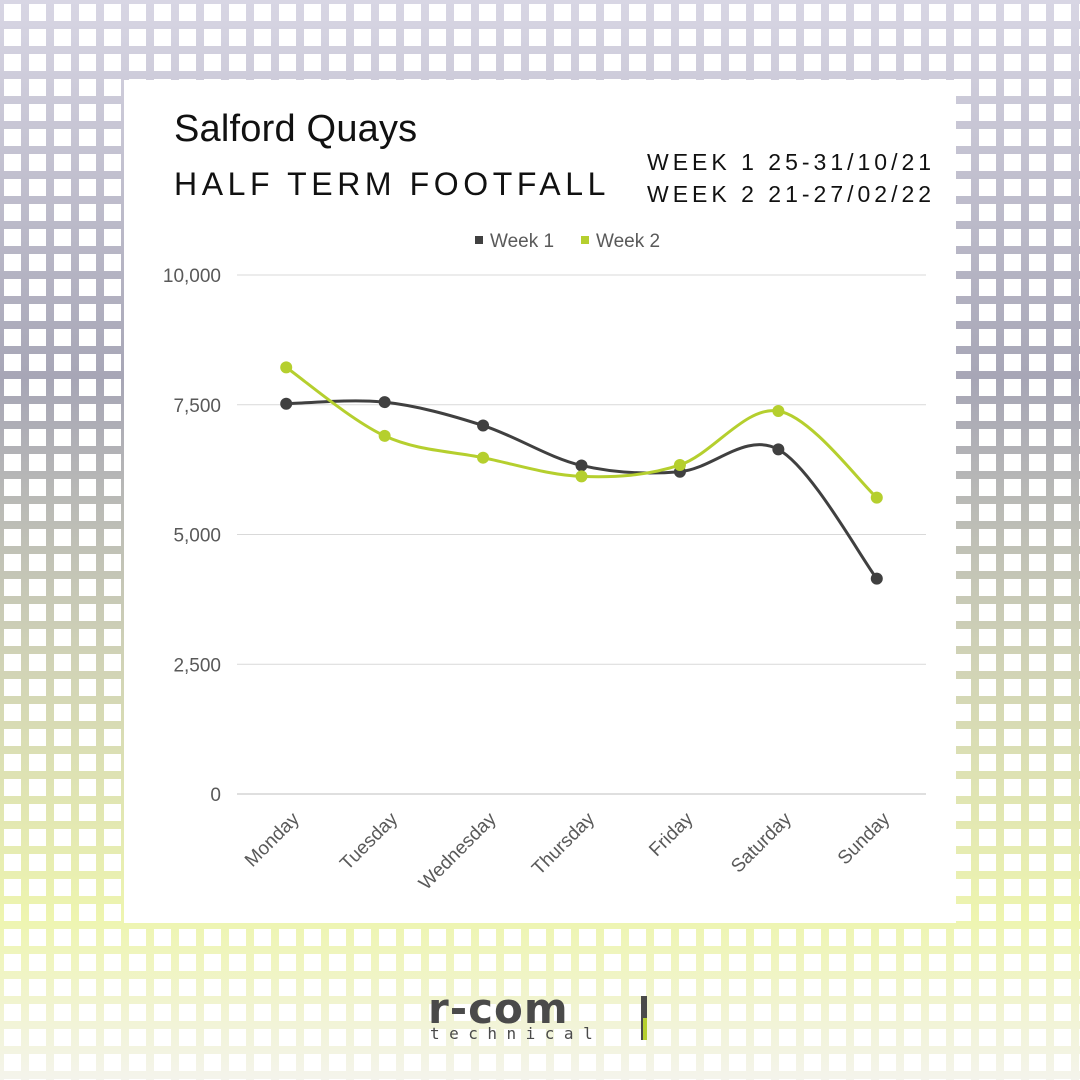  Describe the element at coordinates (296, 129) in the screenshot. I see `chart-title: Salford Quays` at that location.